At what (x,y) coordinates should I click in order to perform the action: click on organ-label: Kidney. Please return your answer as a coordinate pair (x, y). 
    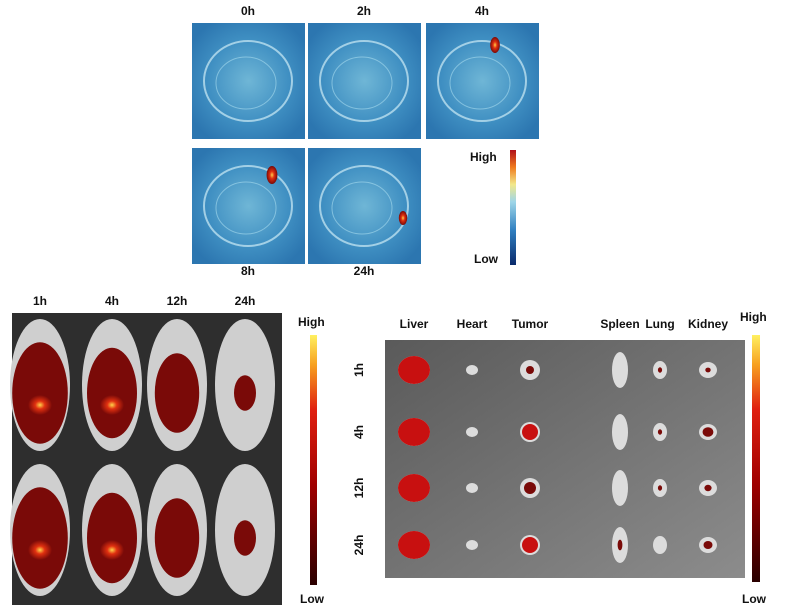
    Looking at the image, I should click on (708, 324).